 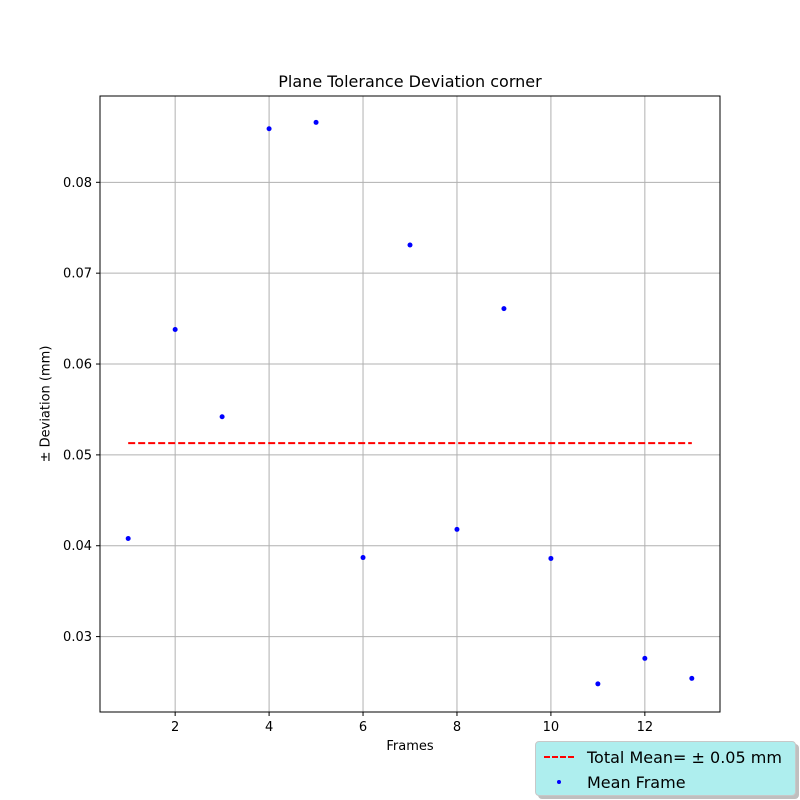 I want to click on x-tick-label: 12, so click(x=645, y=727).